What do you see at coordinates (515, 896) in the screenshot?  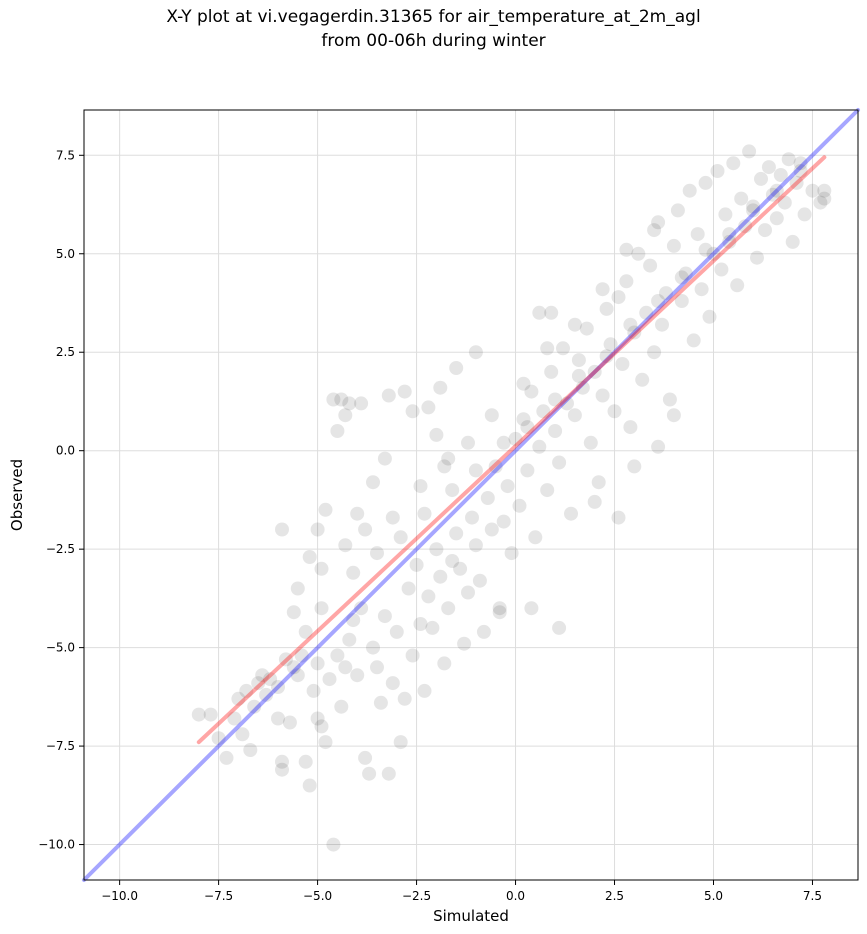 I see `x-tick-label-4: 0.0` at bounding box center [515, 896].